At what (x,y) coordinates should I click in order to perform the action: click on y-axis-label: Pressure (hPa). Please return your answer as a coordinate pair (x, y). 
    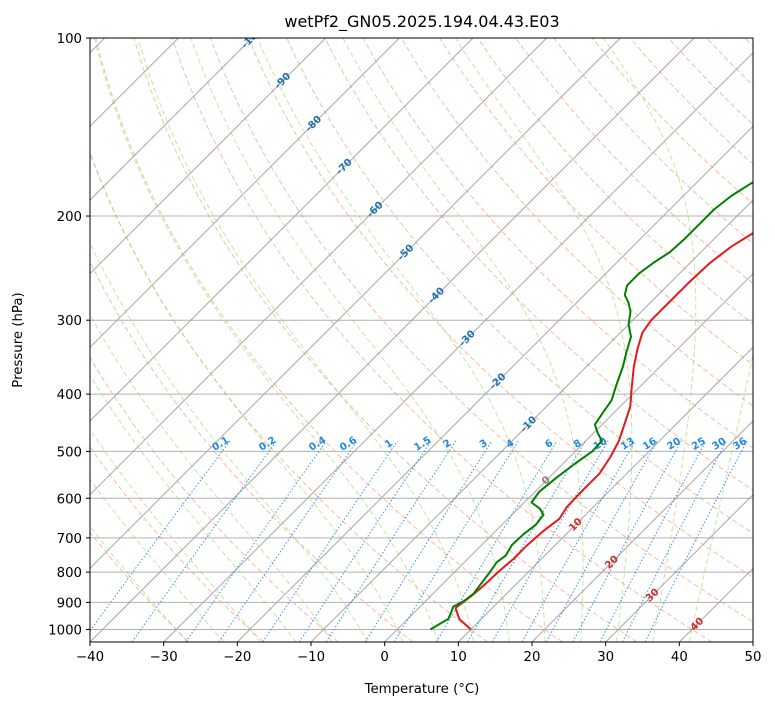
    Looking at the image, I should click on (18, 339).